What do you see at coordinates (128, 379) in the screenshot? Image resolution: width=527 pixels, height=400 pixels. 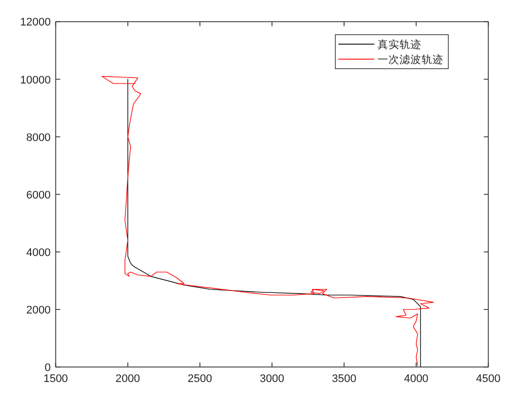 I see `x-tick-label: 2000` at bounding box center [128, 379].